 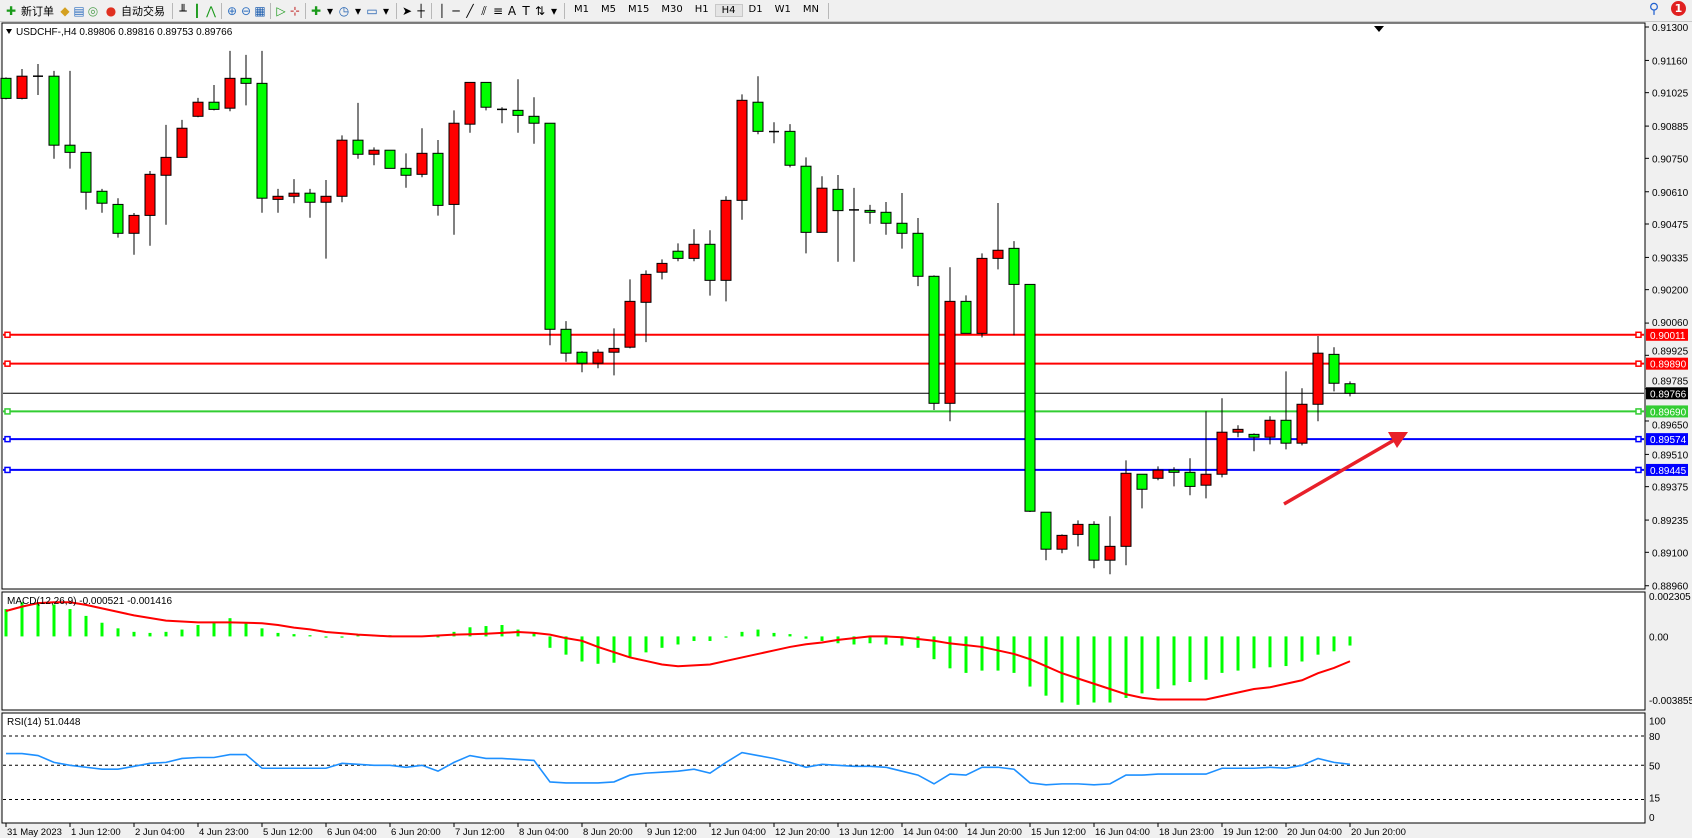 What do you see at coordinates (260, 10) in the screenshot?
I see `tile-windows-icon: ▦` at bounding box center [260, 10].